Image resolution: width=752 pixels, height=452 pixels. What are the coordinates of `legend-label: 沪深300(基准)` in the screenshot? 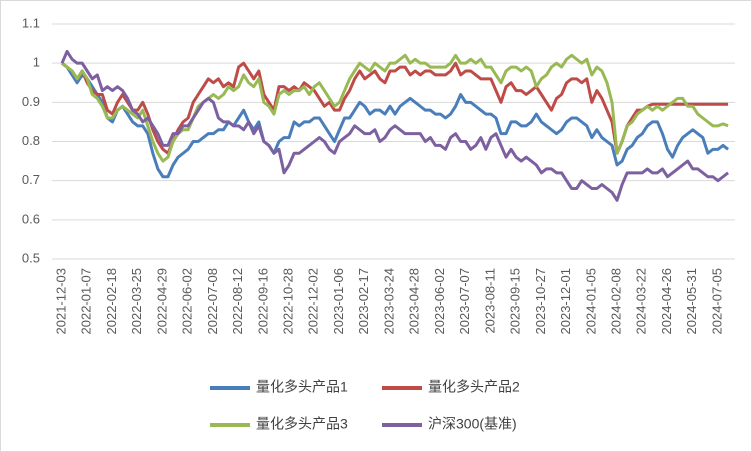 It's located at (472, 424).